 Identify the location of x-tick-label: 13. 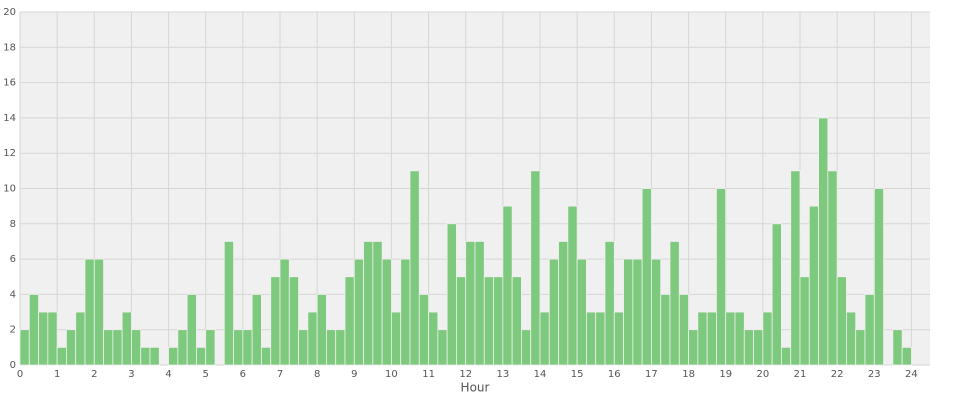
(502, 374).